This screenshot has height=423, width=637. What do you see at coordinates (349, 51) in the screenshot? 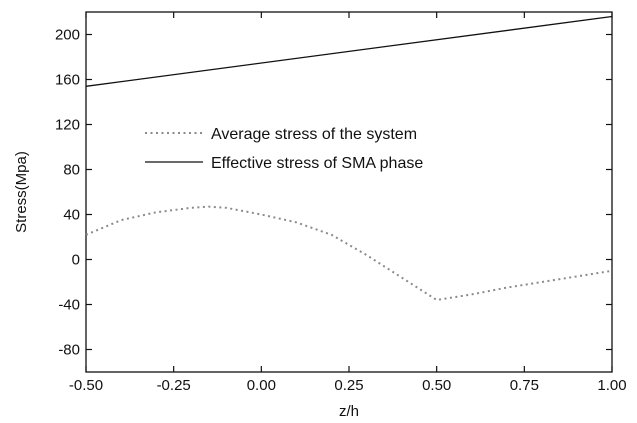
I see `effective-stress-line` at bounding box center [349, 51].